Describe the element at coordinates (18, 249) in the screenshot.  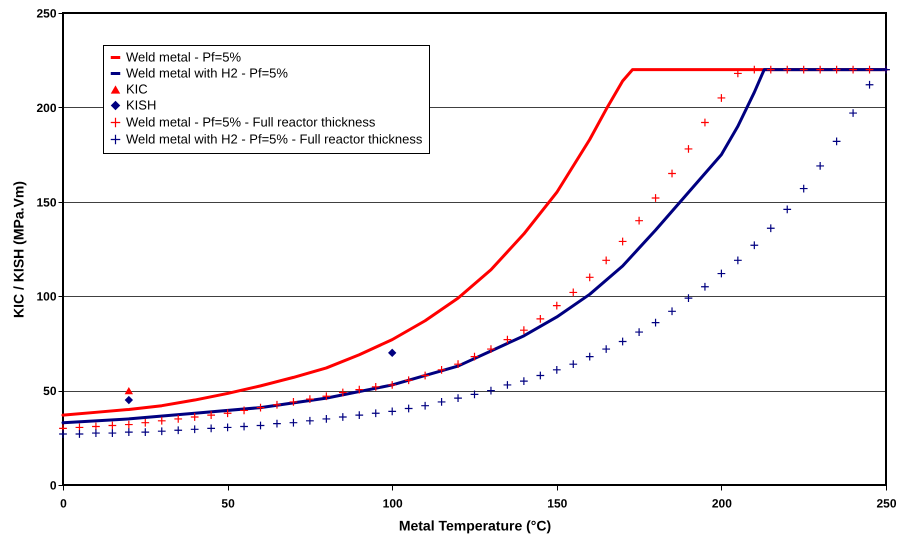
I see `y-axis-title: KIC / KISH (MPa.Vm)` at that location.